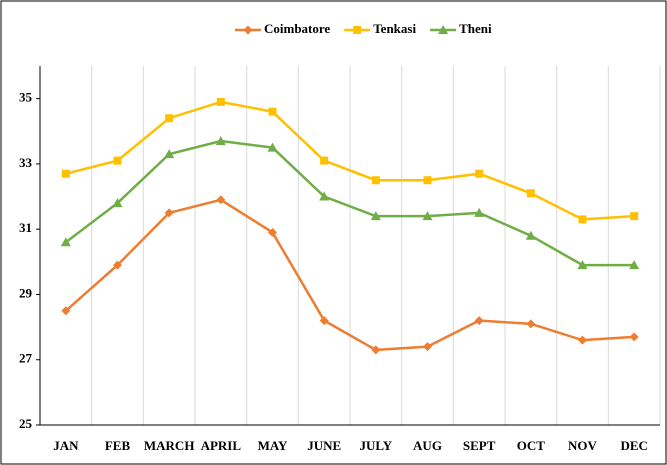 The height and width of the screenshot is (465, 667). Describe the element at coordinates (26, 162) in the screenshot. I see `y-tick-label: 33` at that location.